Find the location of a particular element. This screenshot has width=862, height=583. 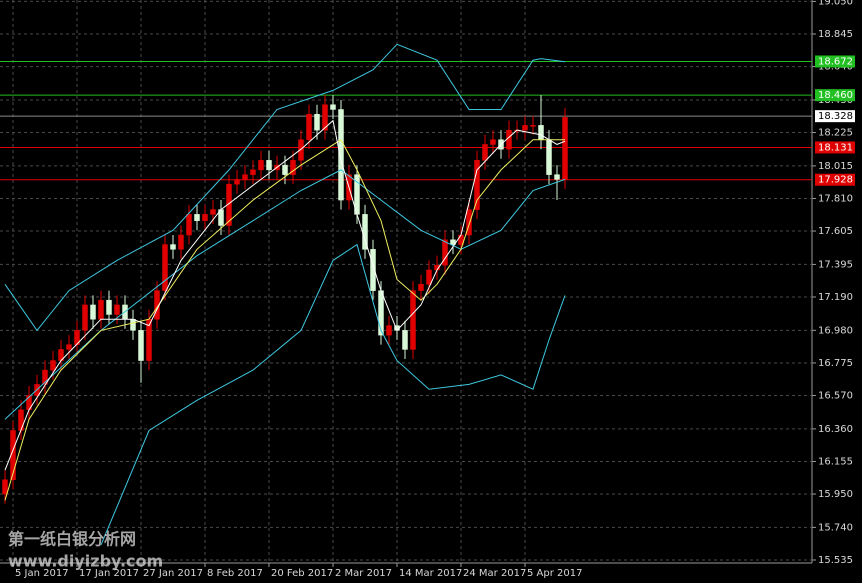

x-tick-label: 5 Jan 2017 is located at coordinates (42, 573).